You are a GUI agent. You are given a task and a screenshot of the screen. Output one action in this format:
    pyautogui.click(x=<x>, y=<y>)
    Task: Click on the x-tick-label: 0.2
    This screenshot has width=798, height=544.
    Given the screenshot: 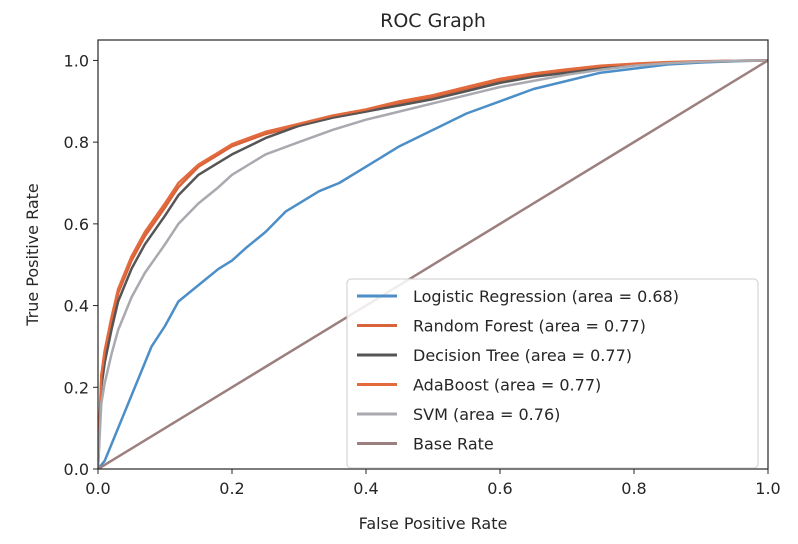 What is the action you would take?
    pyautogui.click(x=231, y=488)
    